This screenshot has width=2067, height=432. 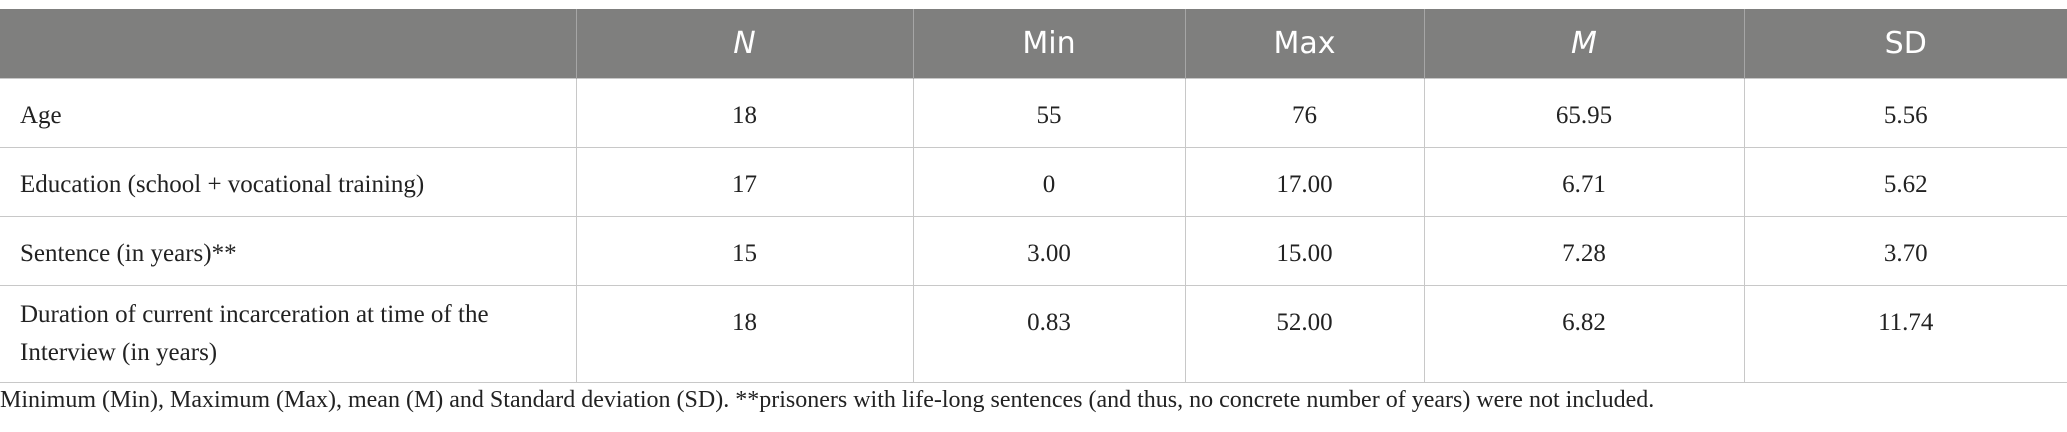 What do you see at coordinates (1905, 113) in the screenshot?
I see `cell: 5.56` at bounding box center [1905, 113].